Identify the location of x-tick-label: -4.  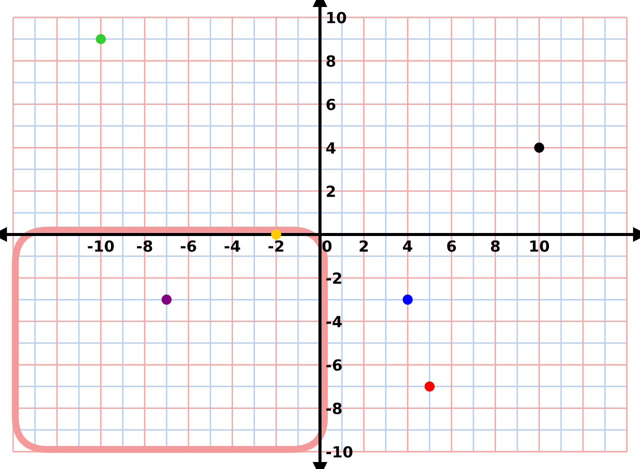
(232, 246).